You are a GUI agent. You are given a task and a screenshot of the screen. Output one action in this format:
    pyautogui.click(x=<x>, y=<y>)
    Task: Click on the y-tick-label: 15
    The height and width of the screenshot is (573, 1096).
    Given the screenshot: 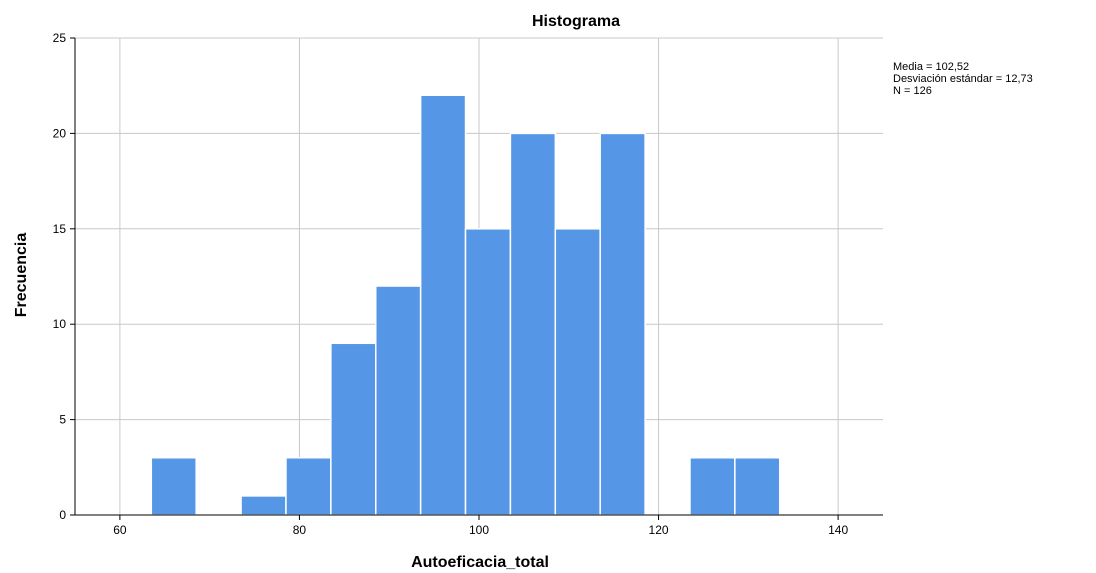 What is the action you would take?
    pyautogui.click(x=60, y=229)
    